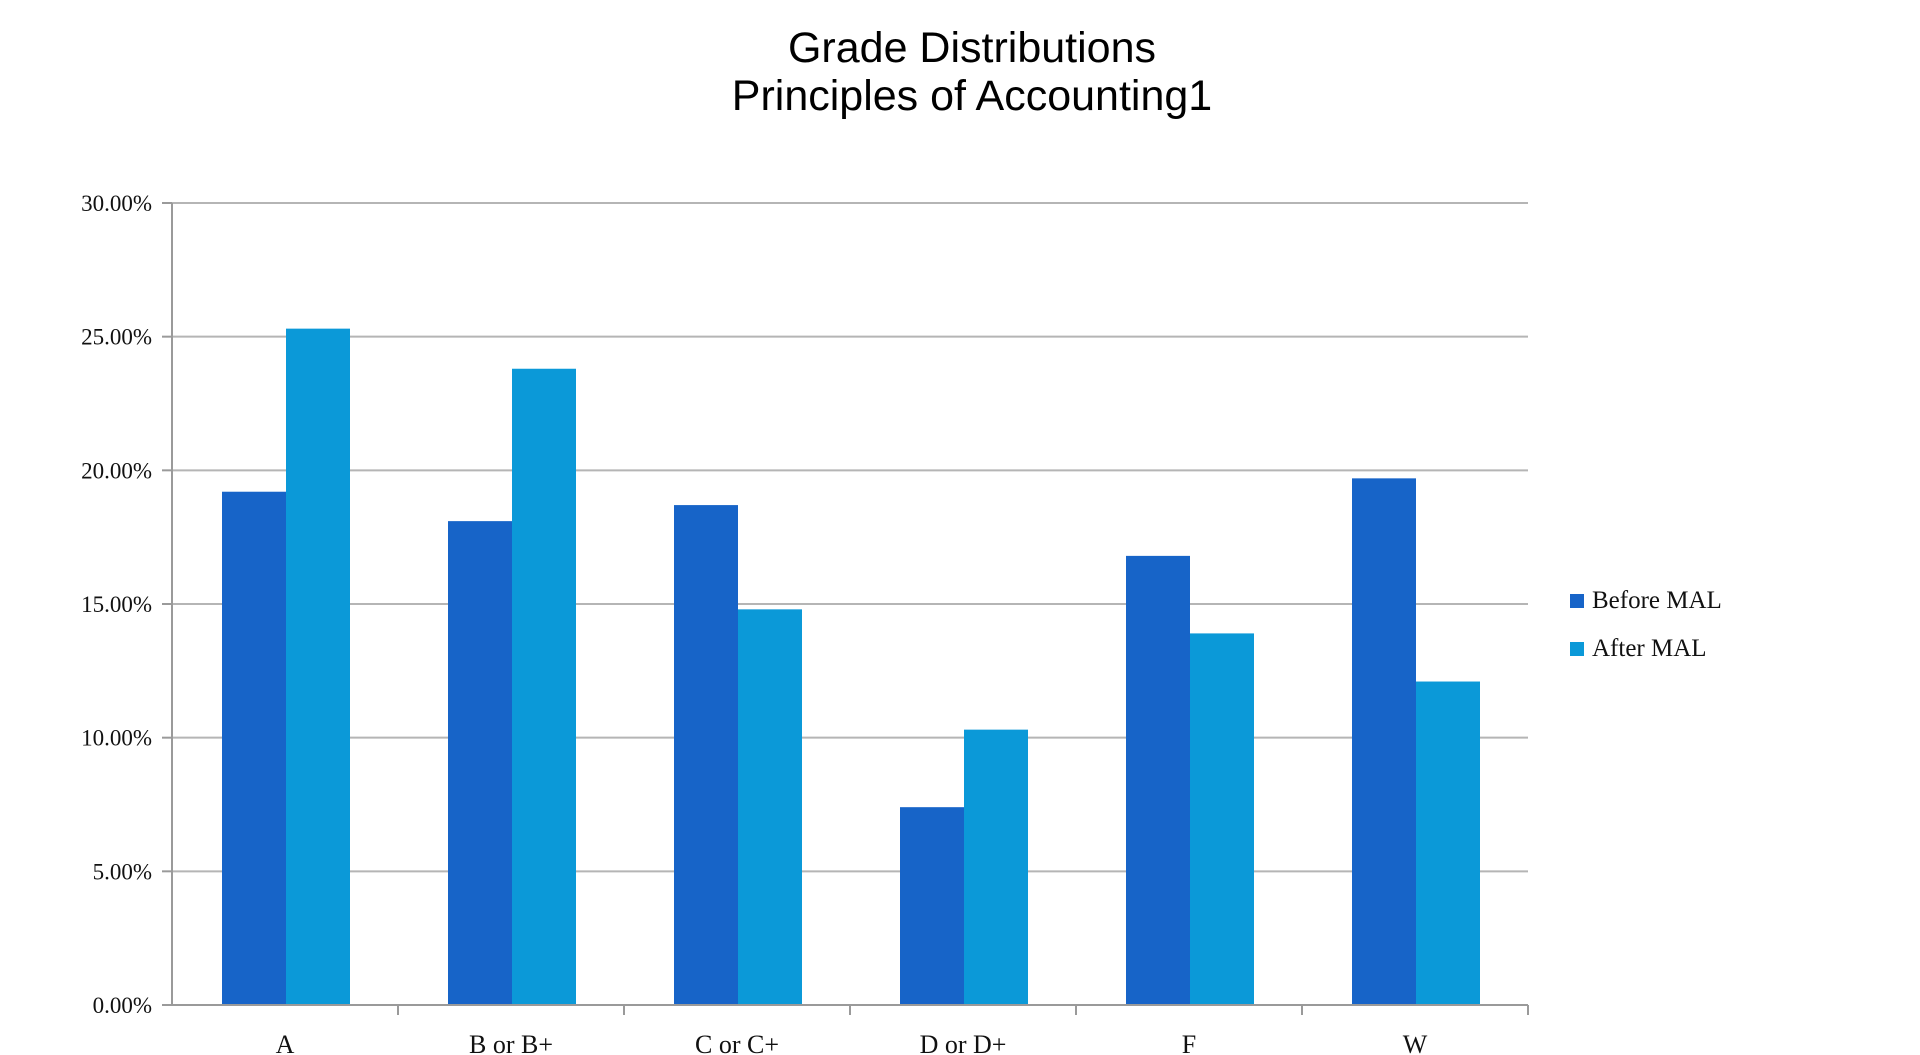 This screenshot has width=1920, height=1055. Describe the element at coordinates (1189, 1042) in the screenshot. I see `x-axis-category-label: F` at that location.